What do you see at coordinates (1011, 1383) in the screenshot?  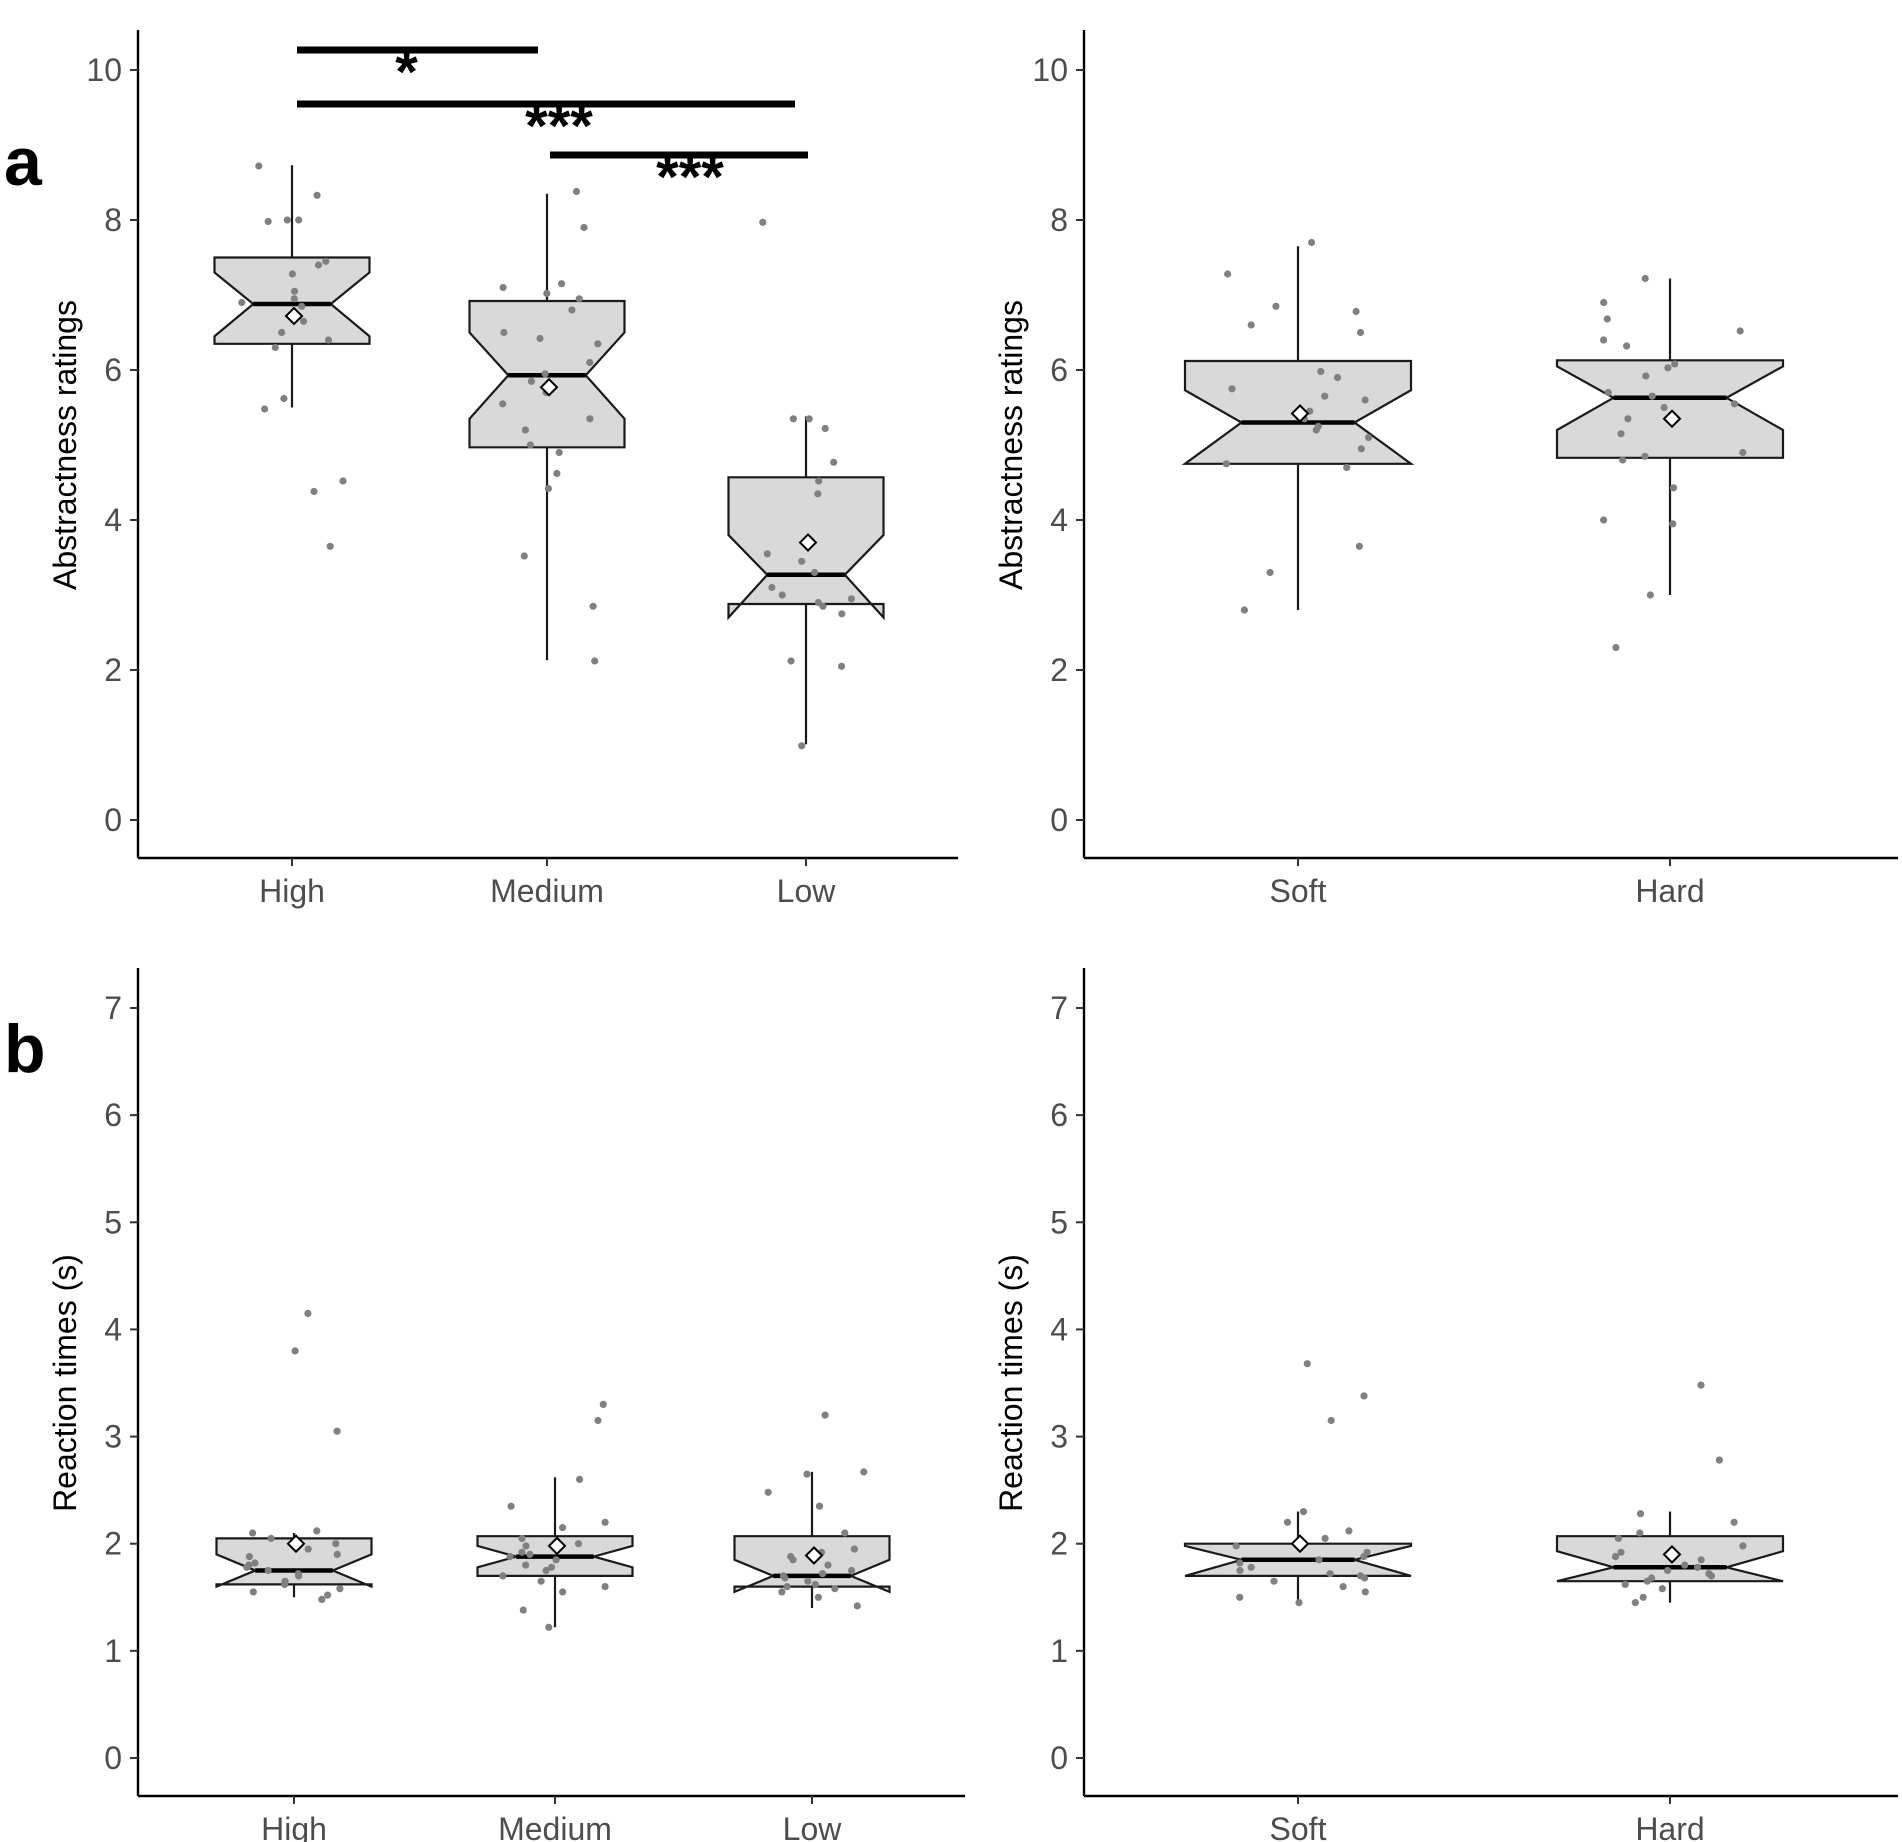 I see `y-axis-title: Reaction times (s)` at bounding box center [1011, 1383].